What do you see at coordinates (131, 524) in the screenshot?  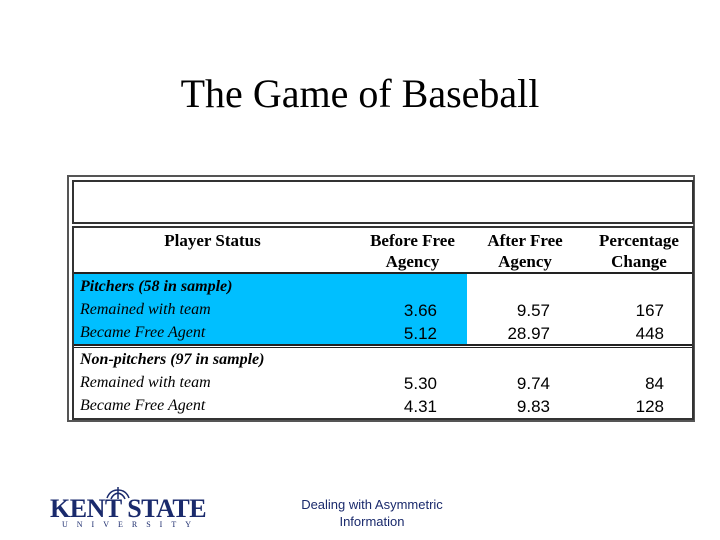 I see `logo-subtitle: UNIVERSITY` at bounding box center [131, 524].